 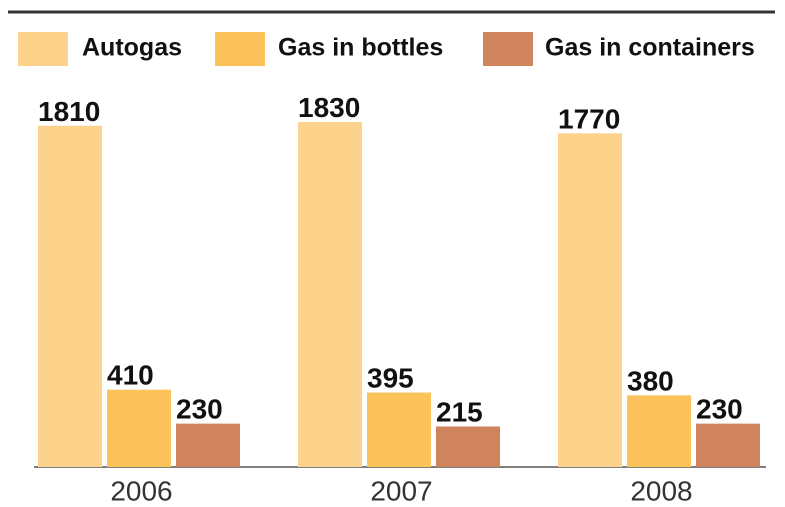 What do you see at coordinates (401, 490) in the screenshot?
I see `x-tick-label: 2007` at bounding box center [401, 490].